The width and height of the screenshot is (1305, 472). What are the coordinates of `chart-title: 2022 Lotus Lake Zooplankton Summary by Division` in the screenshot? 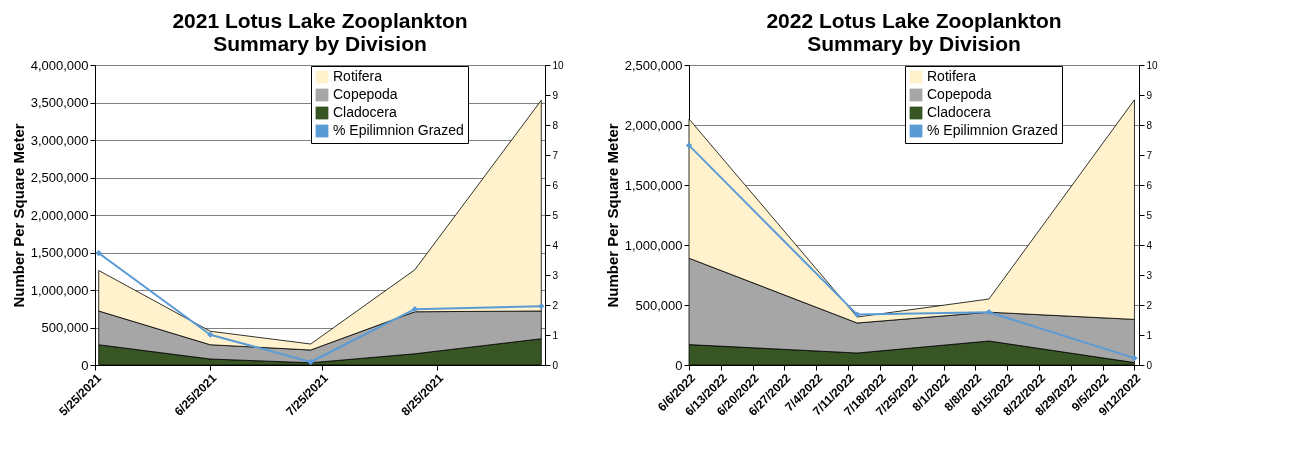 It's located at (914, 32).